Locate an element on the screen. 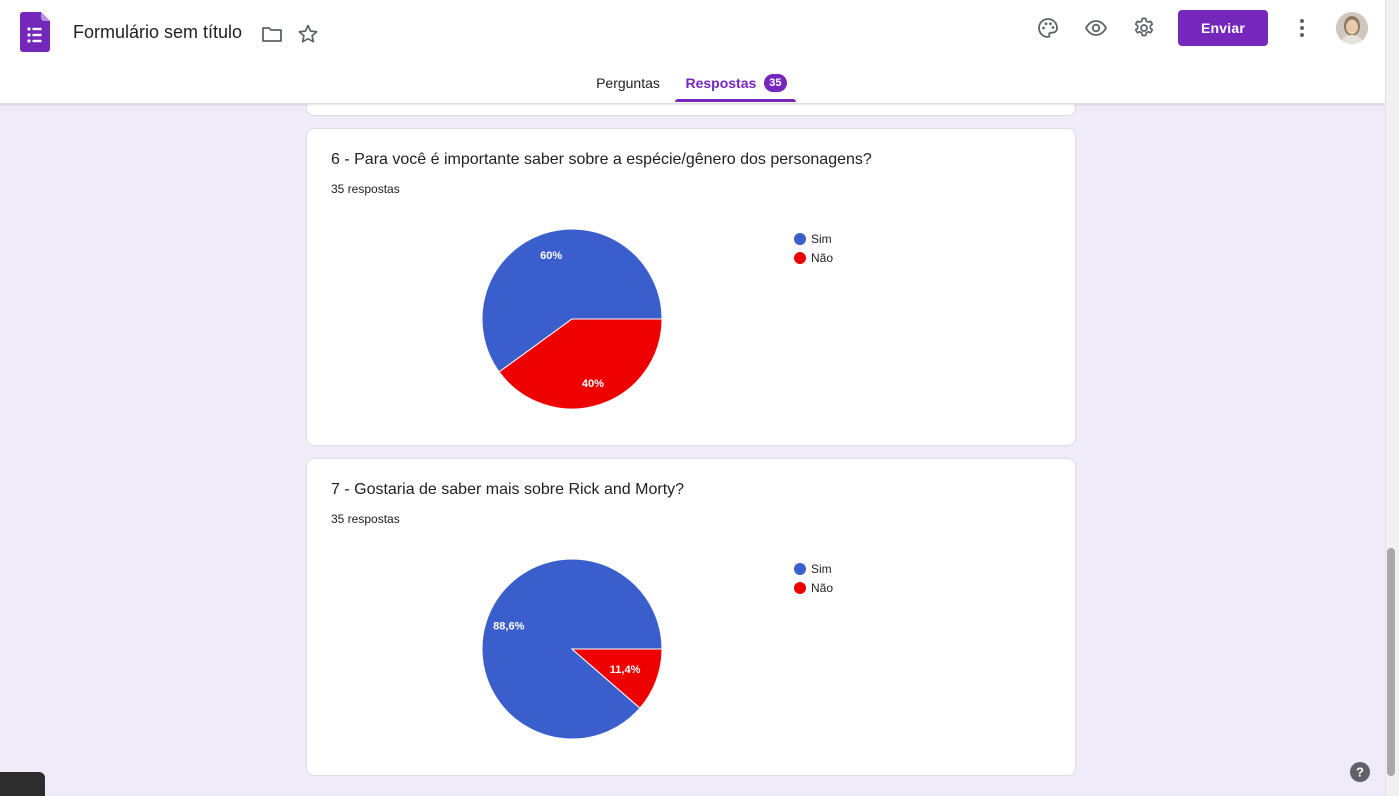 This screenshot has width=1399, height=796. send-button: Enviar is located at coordinates (1223, 28).